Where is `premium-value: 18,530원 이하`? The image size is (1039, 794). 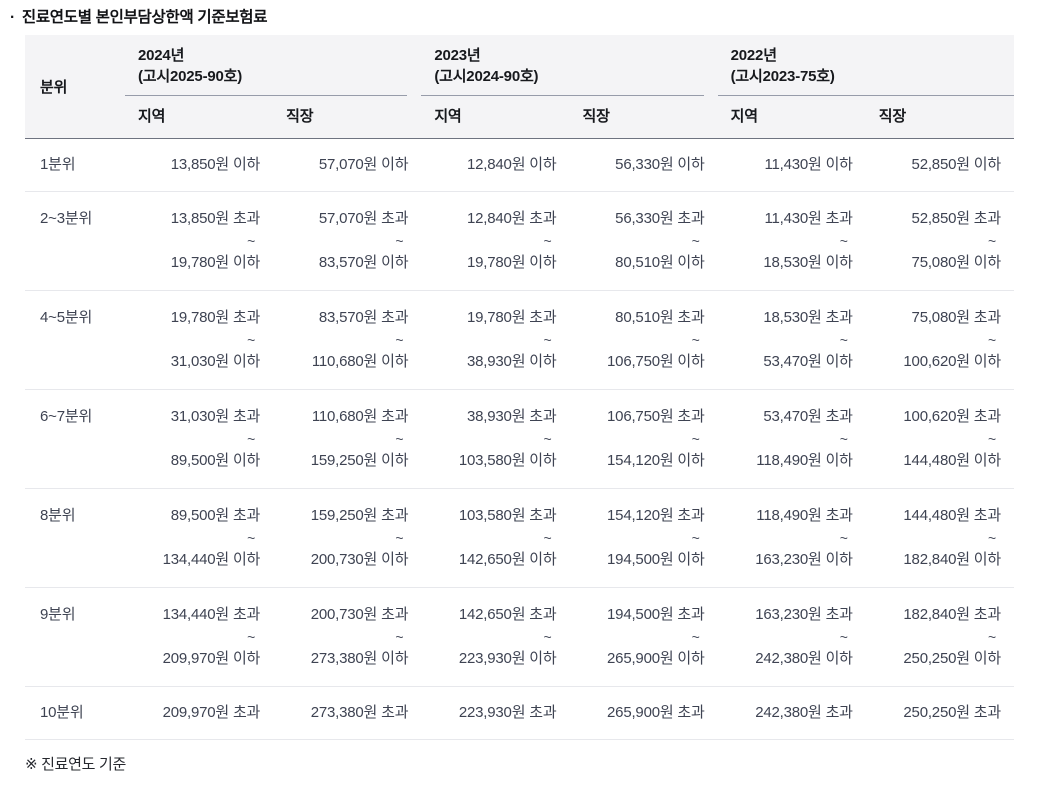 premium-value: 18,530원 이하 is located at coordinates (808, 262).